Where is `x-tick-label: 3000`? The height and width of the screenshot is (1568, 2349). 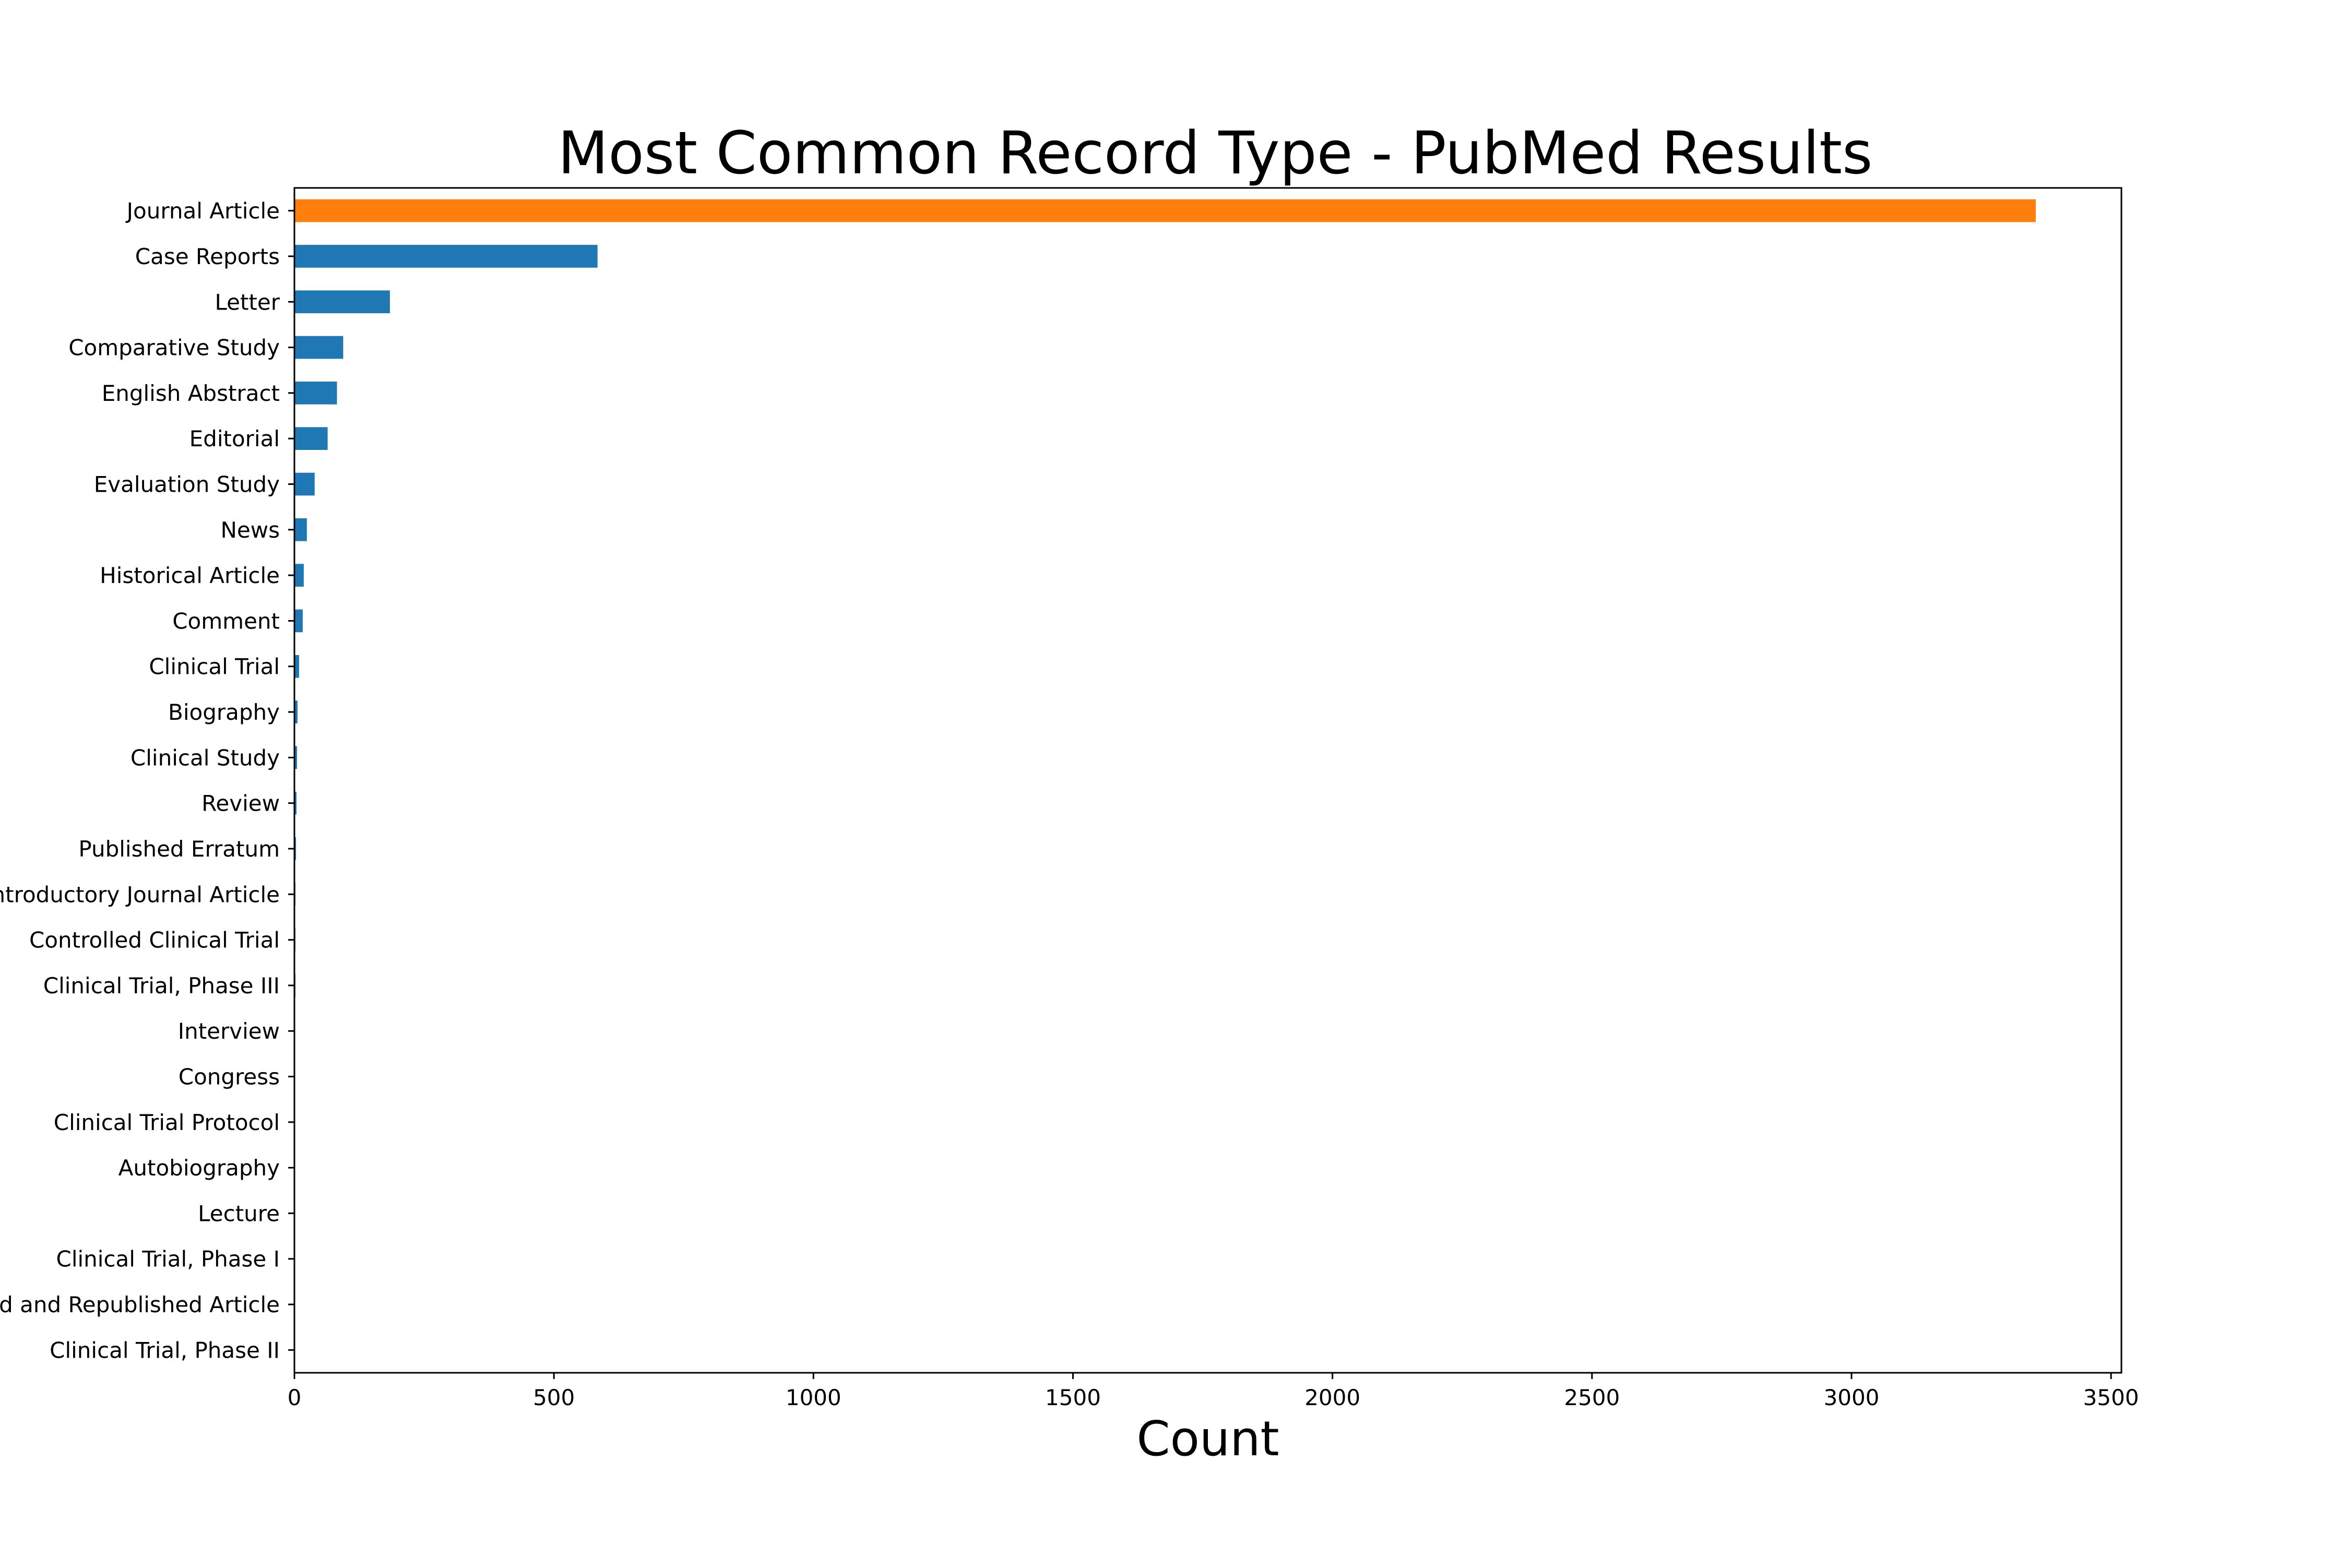 x-tick-label: 3000 is located at coordinates (1852, 1397).